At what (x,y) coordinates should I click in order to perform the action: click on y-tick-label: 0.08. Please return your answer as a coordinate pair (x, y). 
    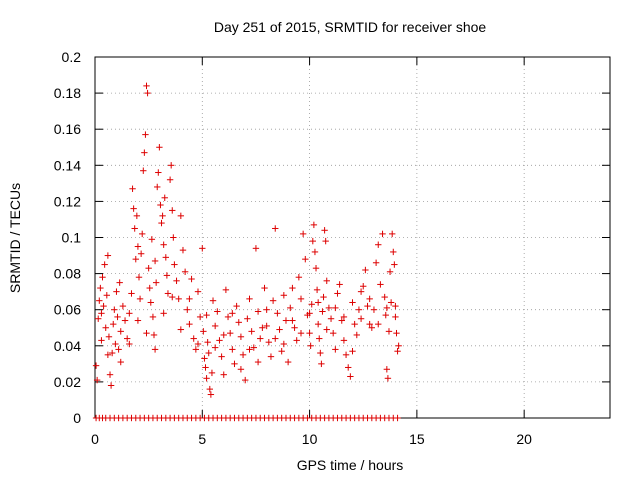
    Looking at the image, I should click on (67, 274).